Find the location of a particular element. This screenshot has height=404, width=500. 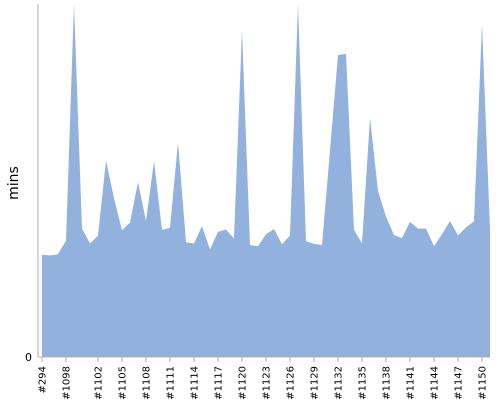

x-tick-label: #1117 is located at coordinates (219, 383).